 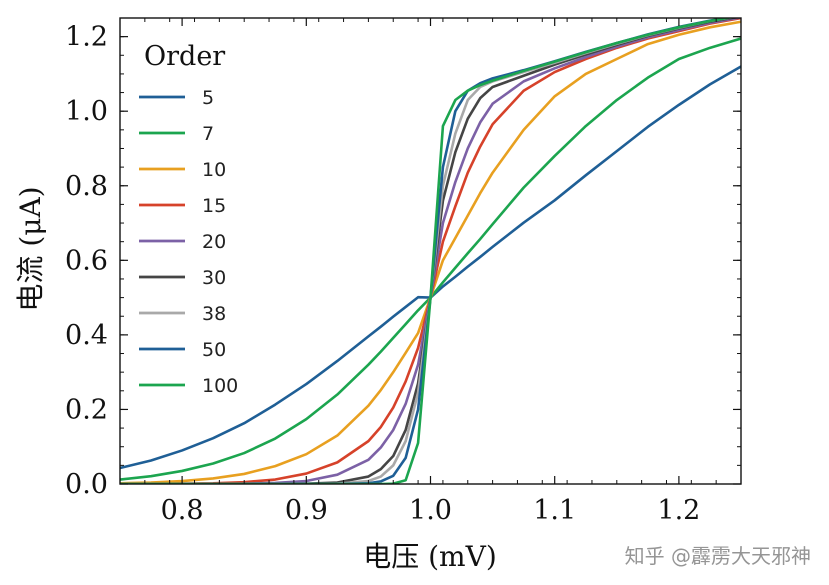 What do you see at coordinates (30, 248) in the screenshot?
I see `y-axis-label: 电流 (μA)` at bounding box center [30, 248].